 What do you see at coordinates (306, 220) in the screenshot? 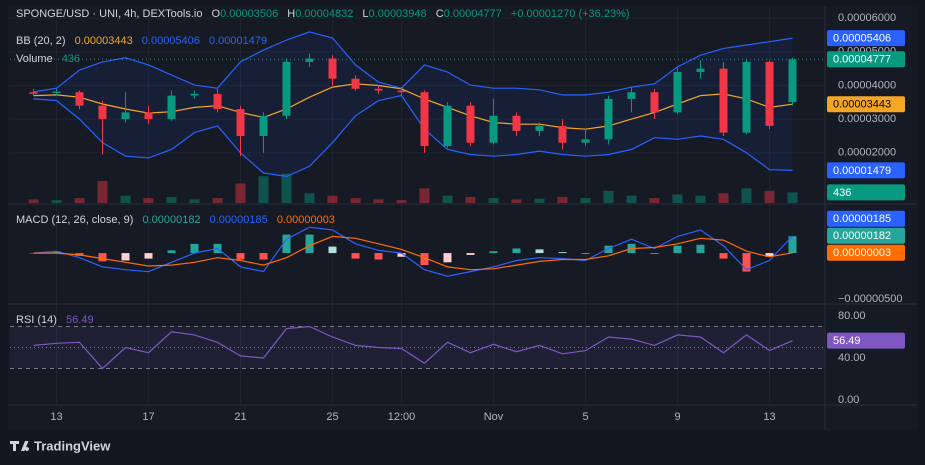
I see `legend-value: 0.00000003` at bounding box center [306, 220].